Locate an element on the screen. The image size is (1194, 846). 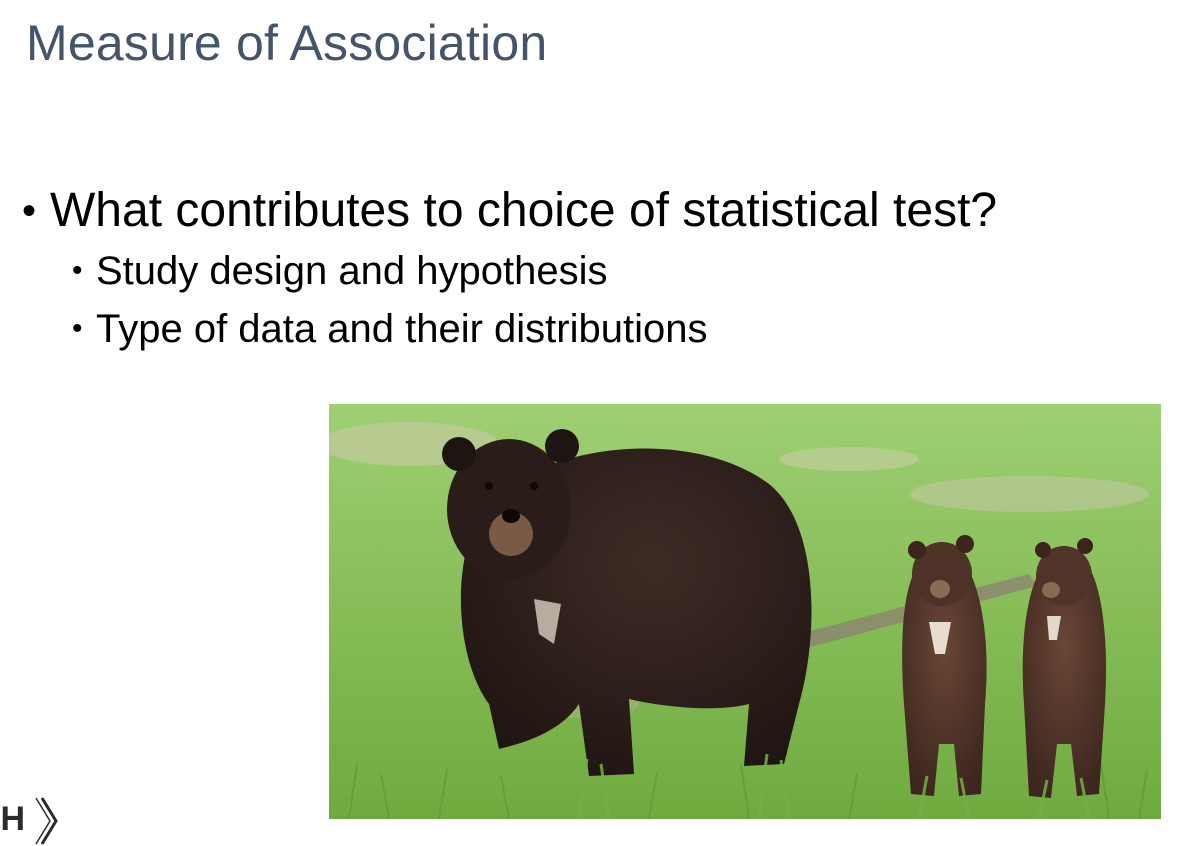
sub-bullet-2: • Type of data and their distributions is located at coordinates (534, 329).